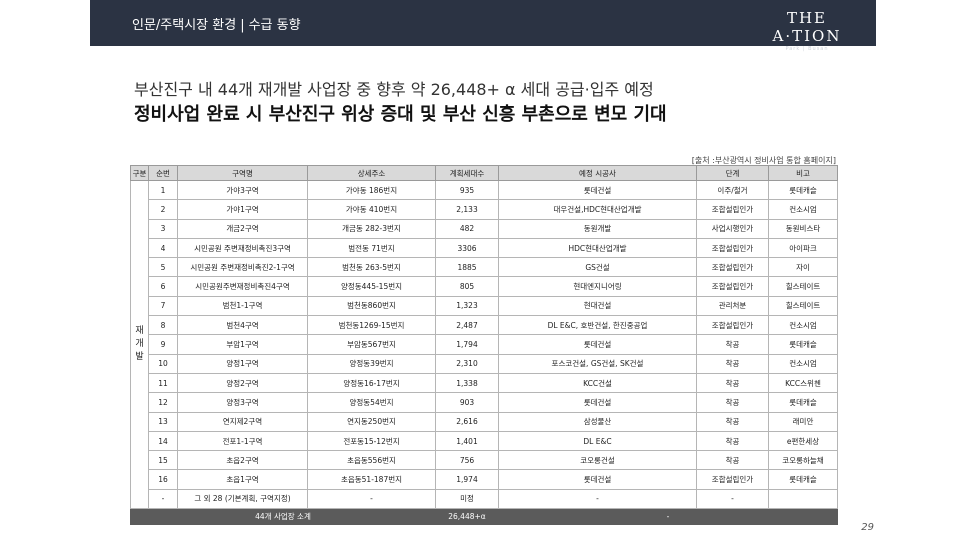 The image size is (966, 543). What do you see at coordinates (597, 383) in the screenshot?
I see `cell-builder: KCC건설` at bounding box center [597, 383].